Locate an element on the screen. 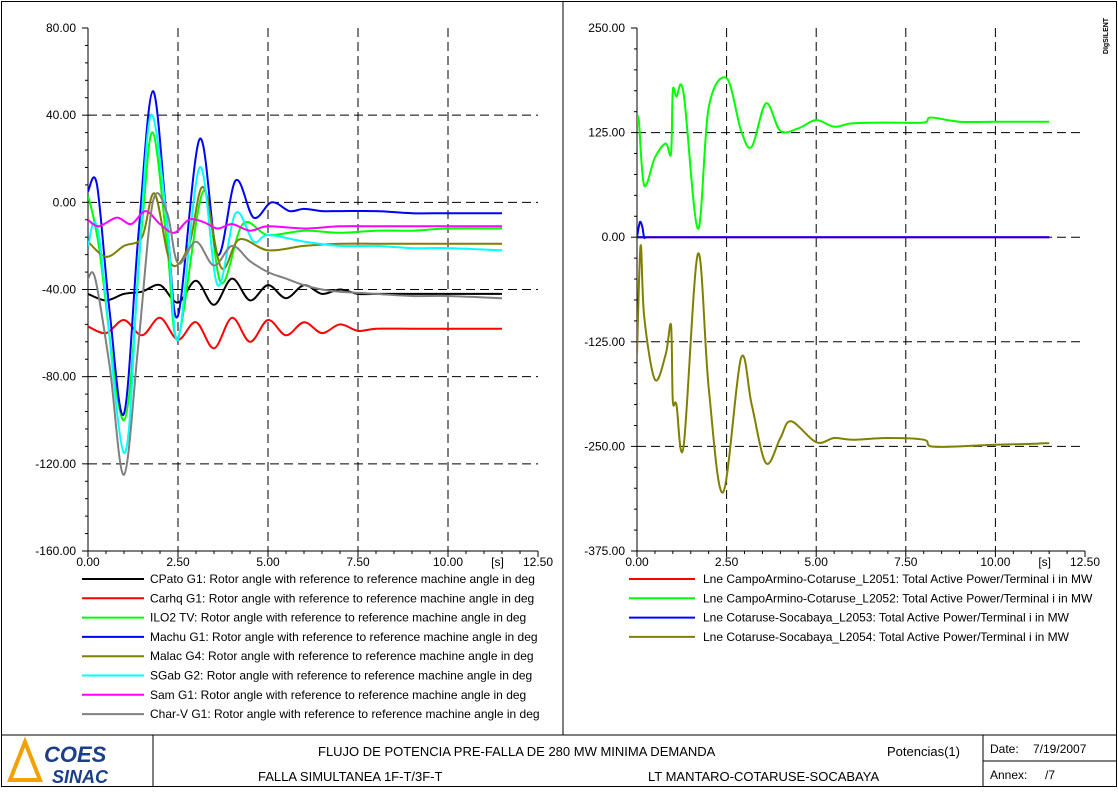 Image resolution: width=1118 pixels, height=793 pixels. y-tick-label: -80.00 is located at coordinates (59, 377).